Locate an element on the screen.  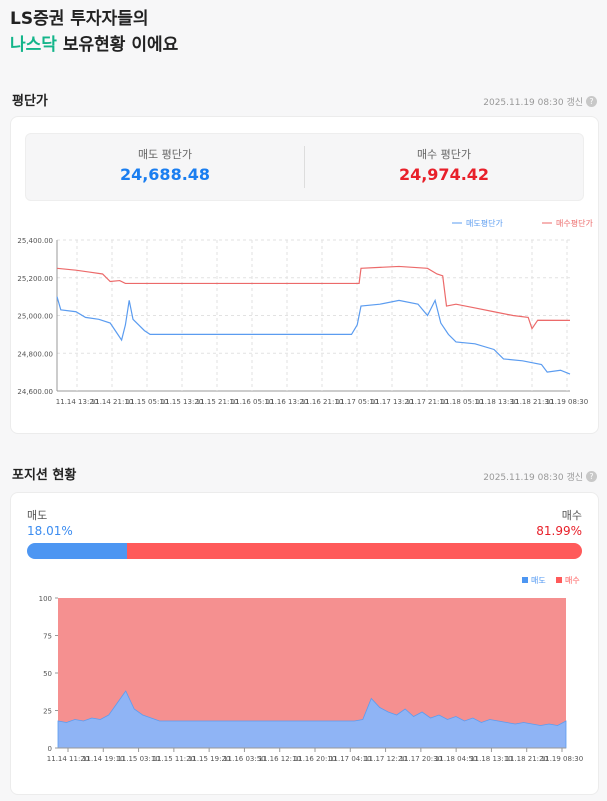
y-tick-label: 25,400.00 is located at coordinates (35, 241).